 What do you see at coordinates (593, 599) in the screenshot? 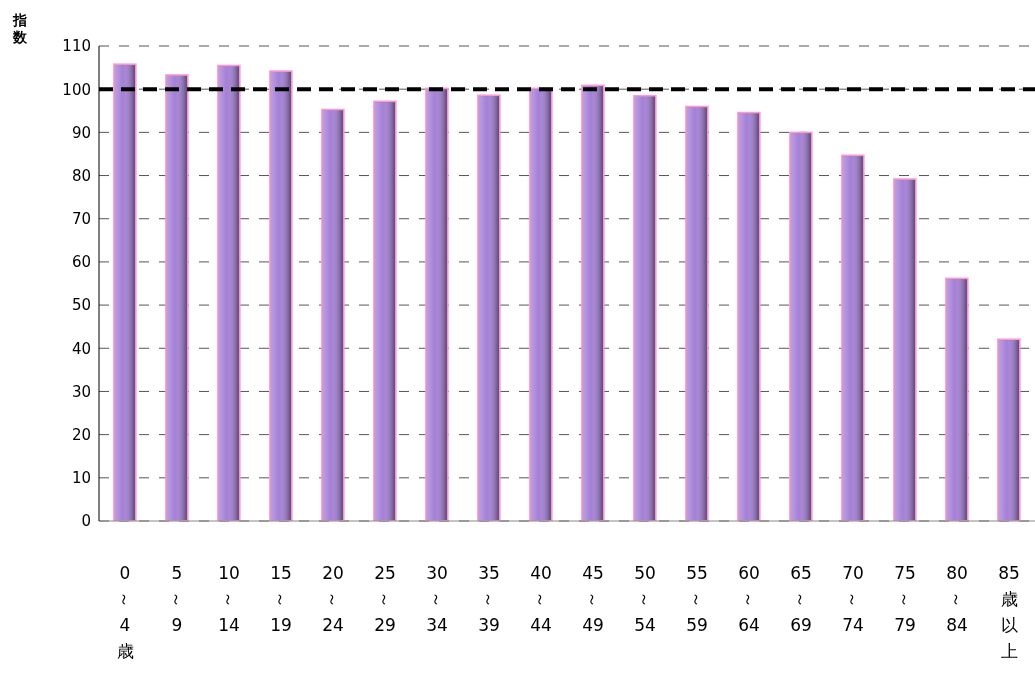
I see `x-tick-label: 45～49` at bounding box center [593, 599].